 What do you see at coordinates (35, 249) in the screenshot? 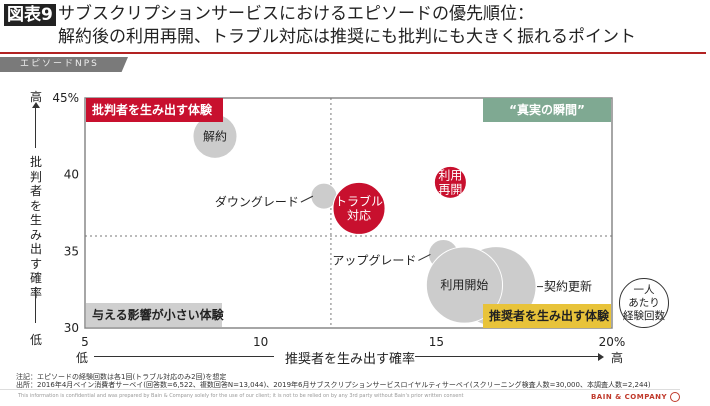
I see `y-axis-title-char: 出` at bounding box center [35, 249].